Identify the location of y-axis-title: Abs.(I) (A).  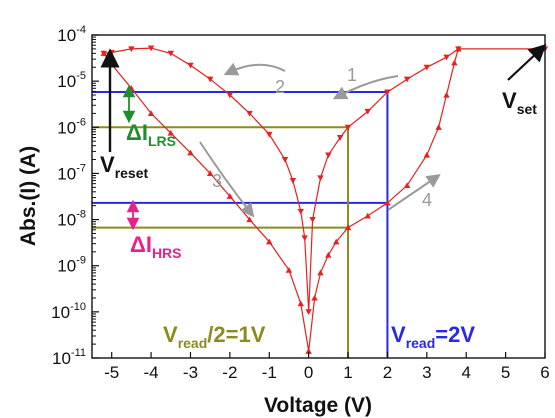
(28, 196).